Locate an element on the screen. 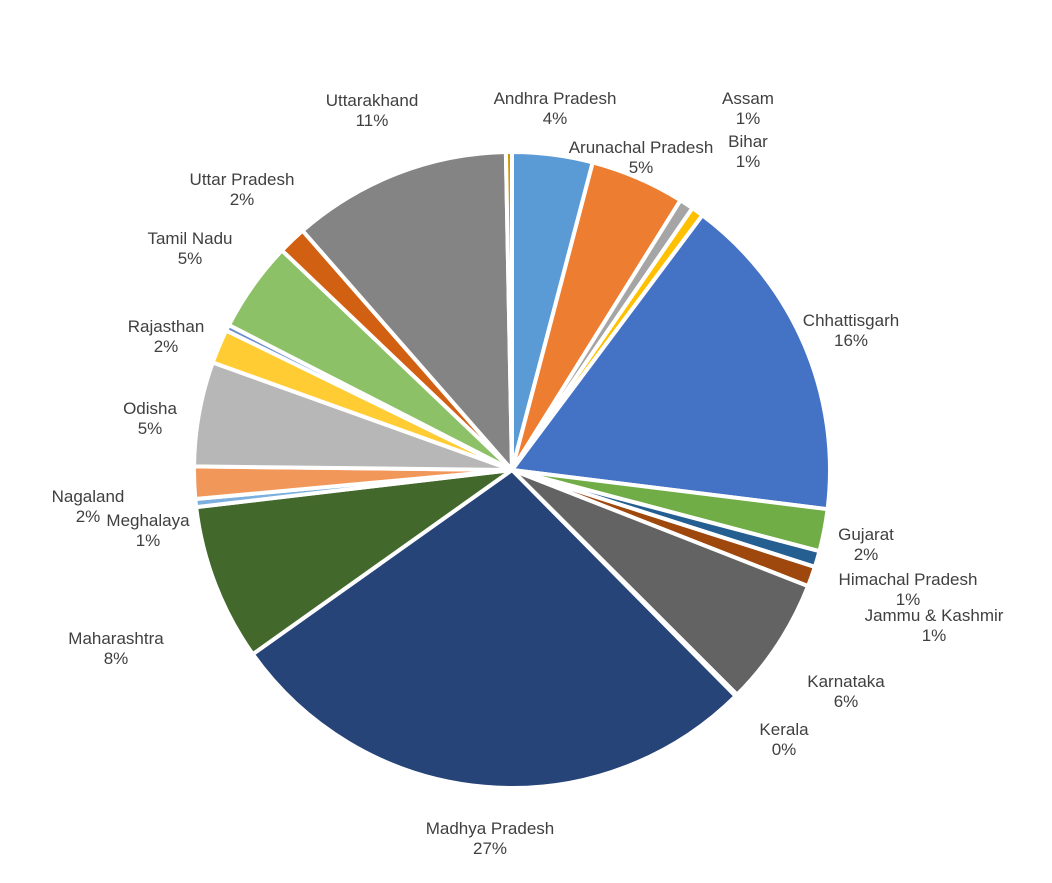 The width and height of the screenshot is (1052, 883). data-label-karnataka: Karnataka 6% is located at coordinates (846, 691).